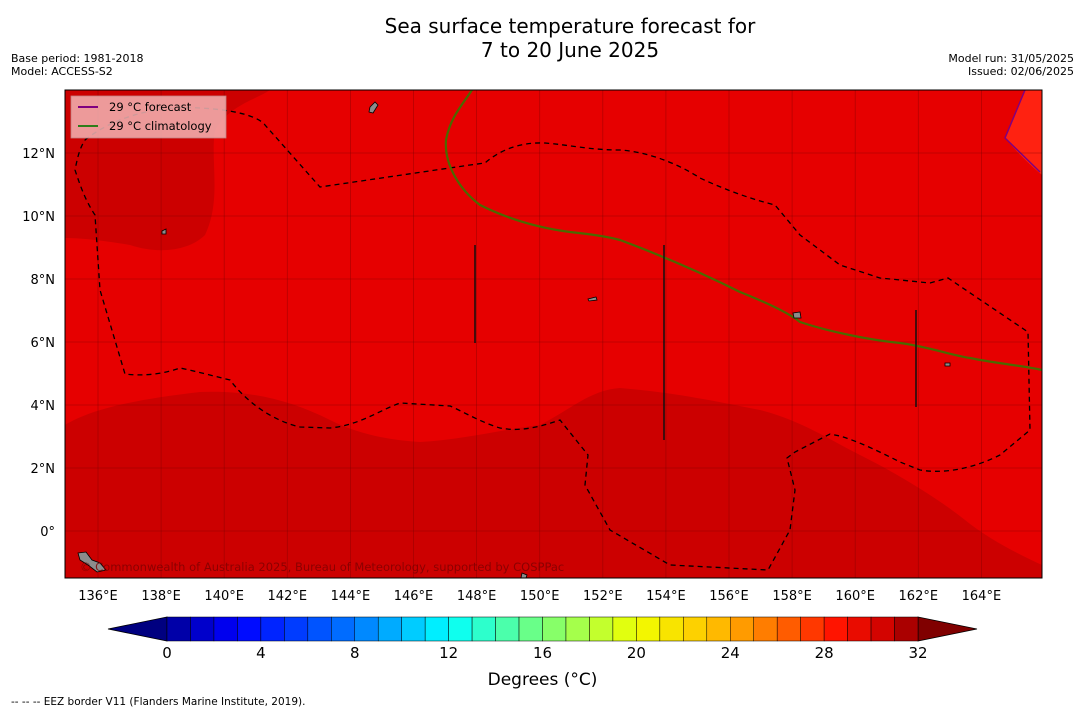  I want to click on colorbar-tick: 32, so click(917, 653).